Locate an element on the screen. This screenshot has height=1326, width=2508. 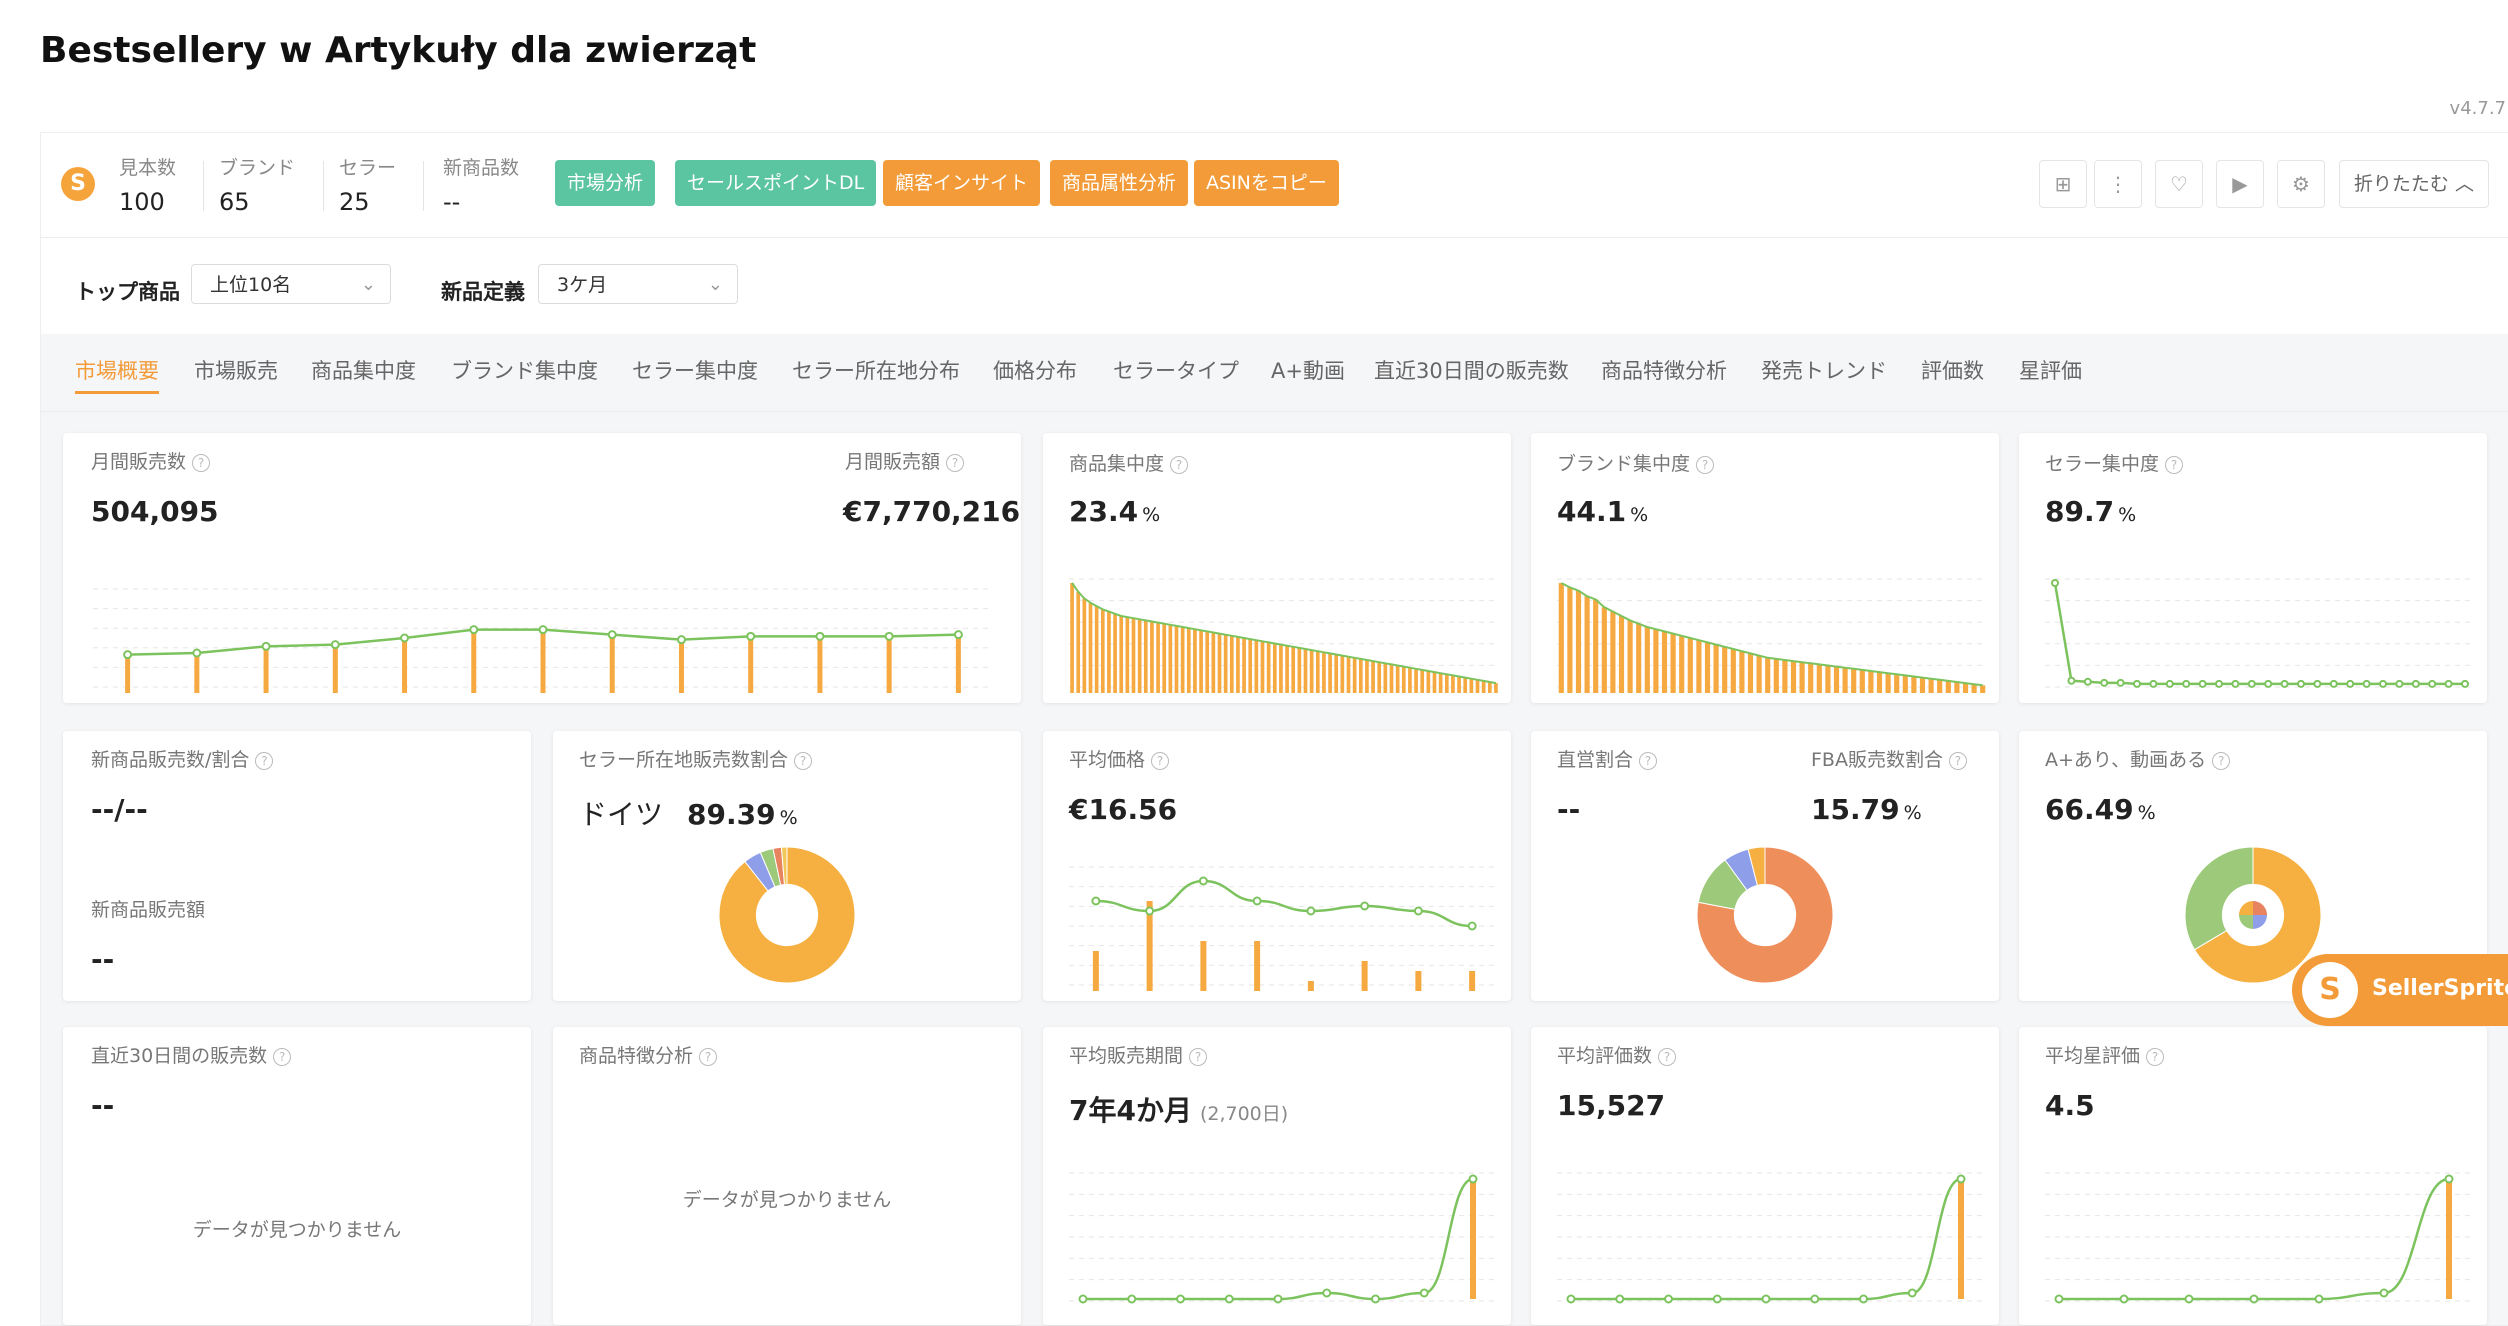
tab-market-sales: 市場販売 is located at coordinates (236, 371).